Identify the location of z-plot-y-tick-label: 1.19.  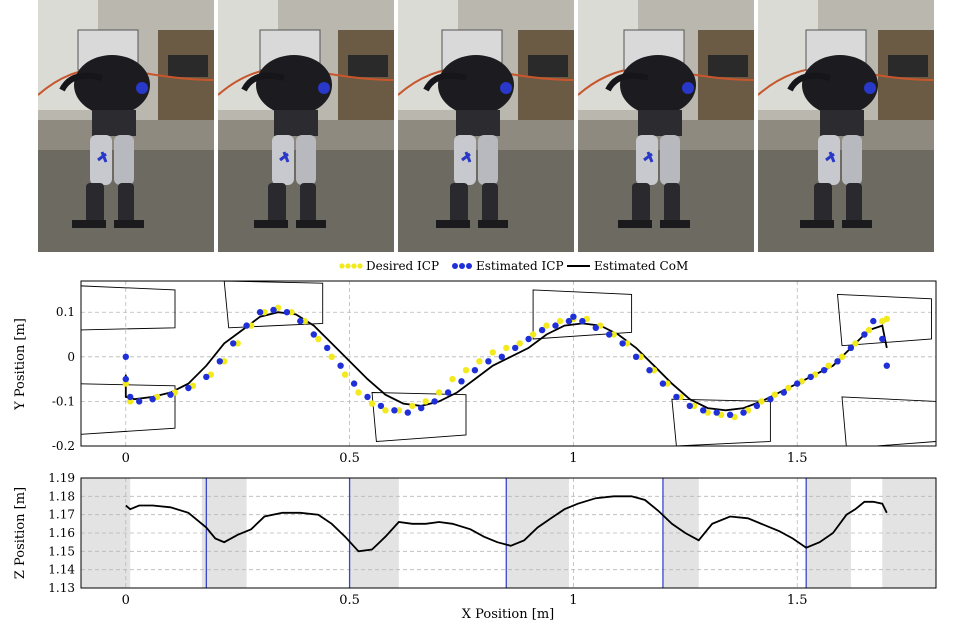
(61, 478).